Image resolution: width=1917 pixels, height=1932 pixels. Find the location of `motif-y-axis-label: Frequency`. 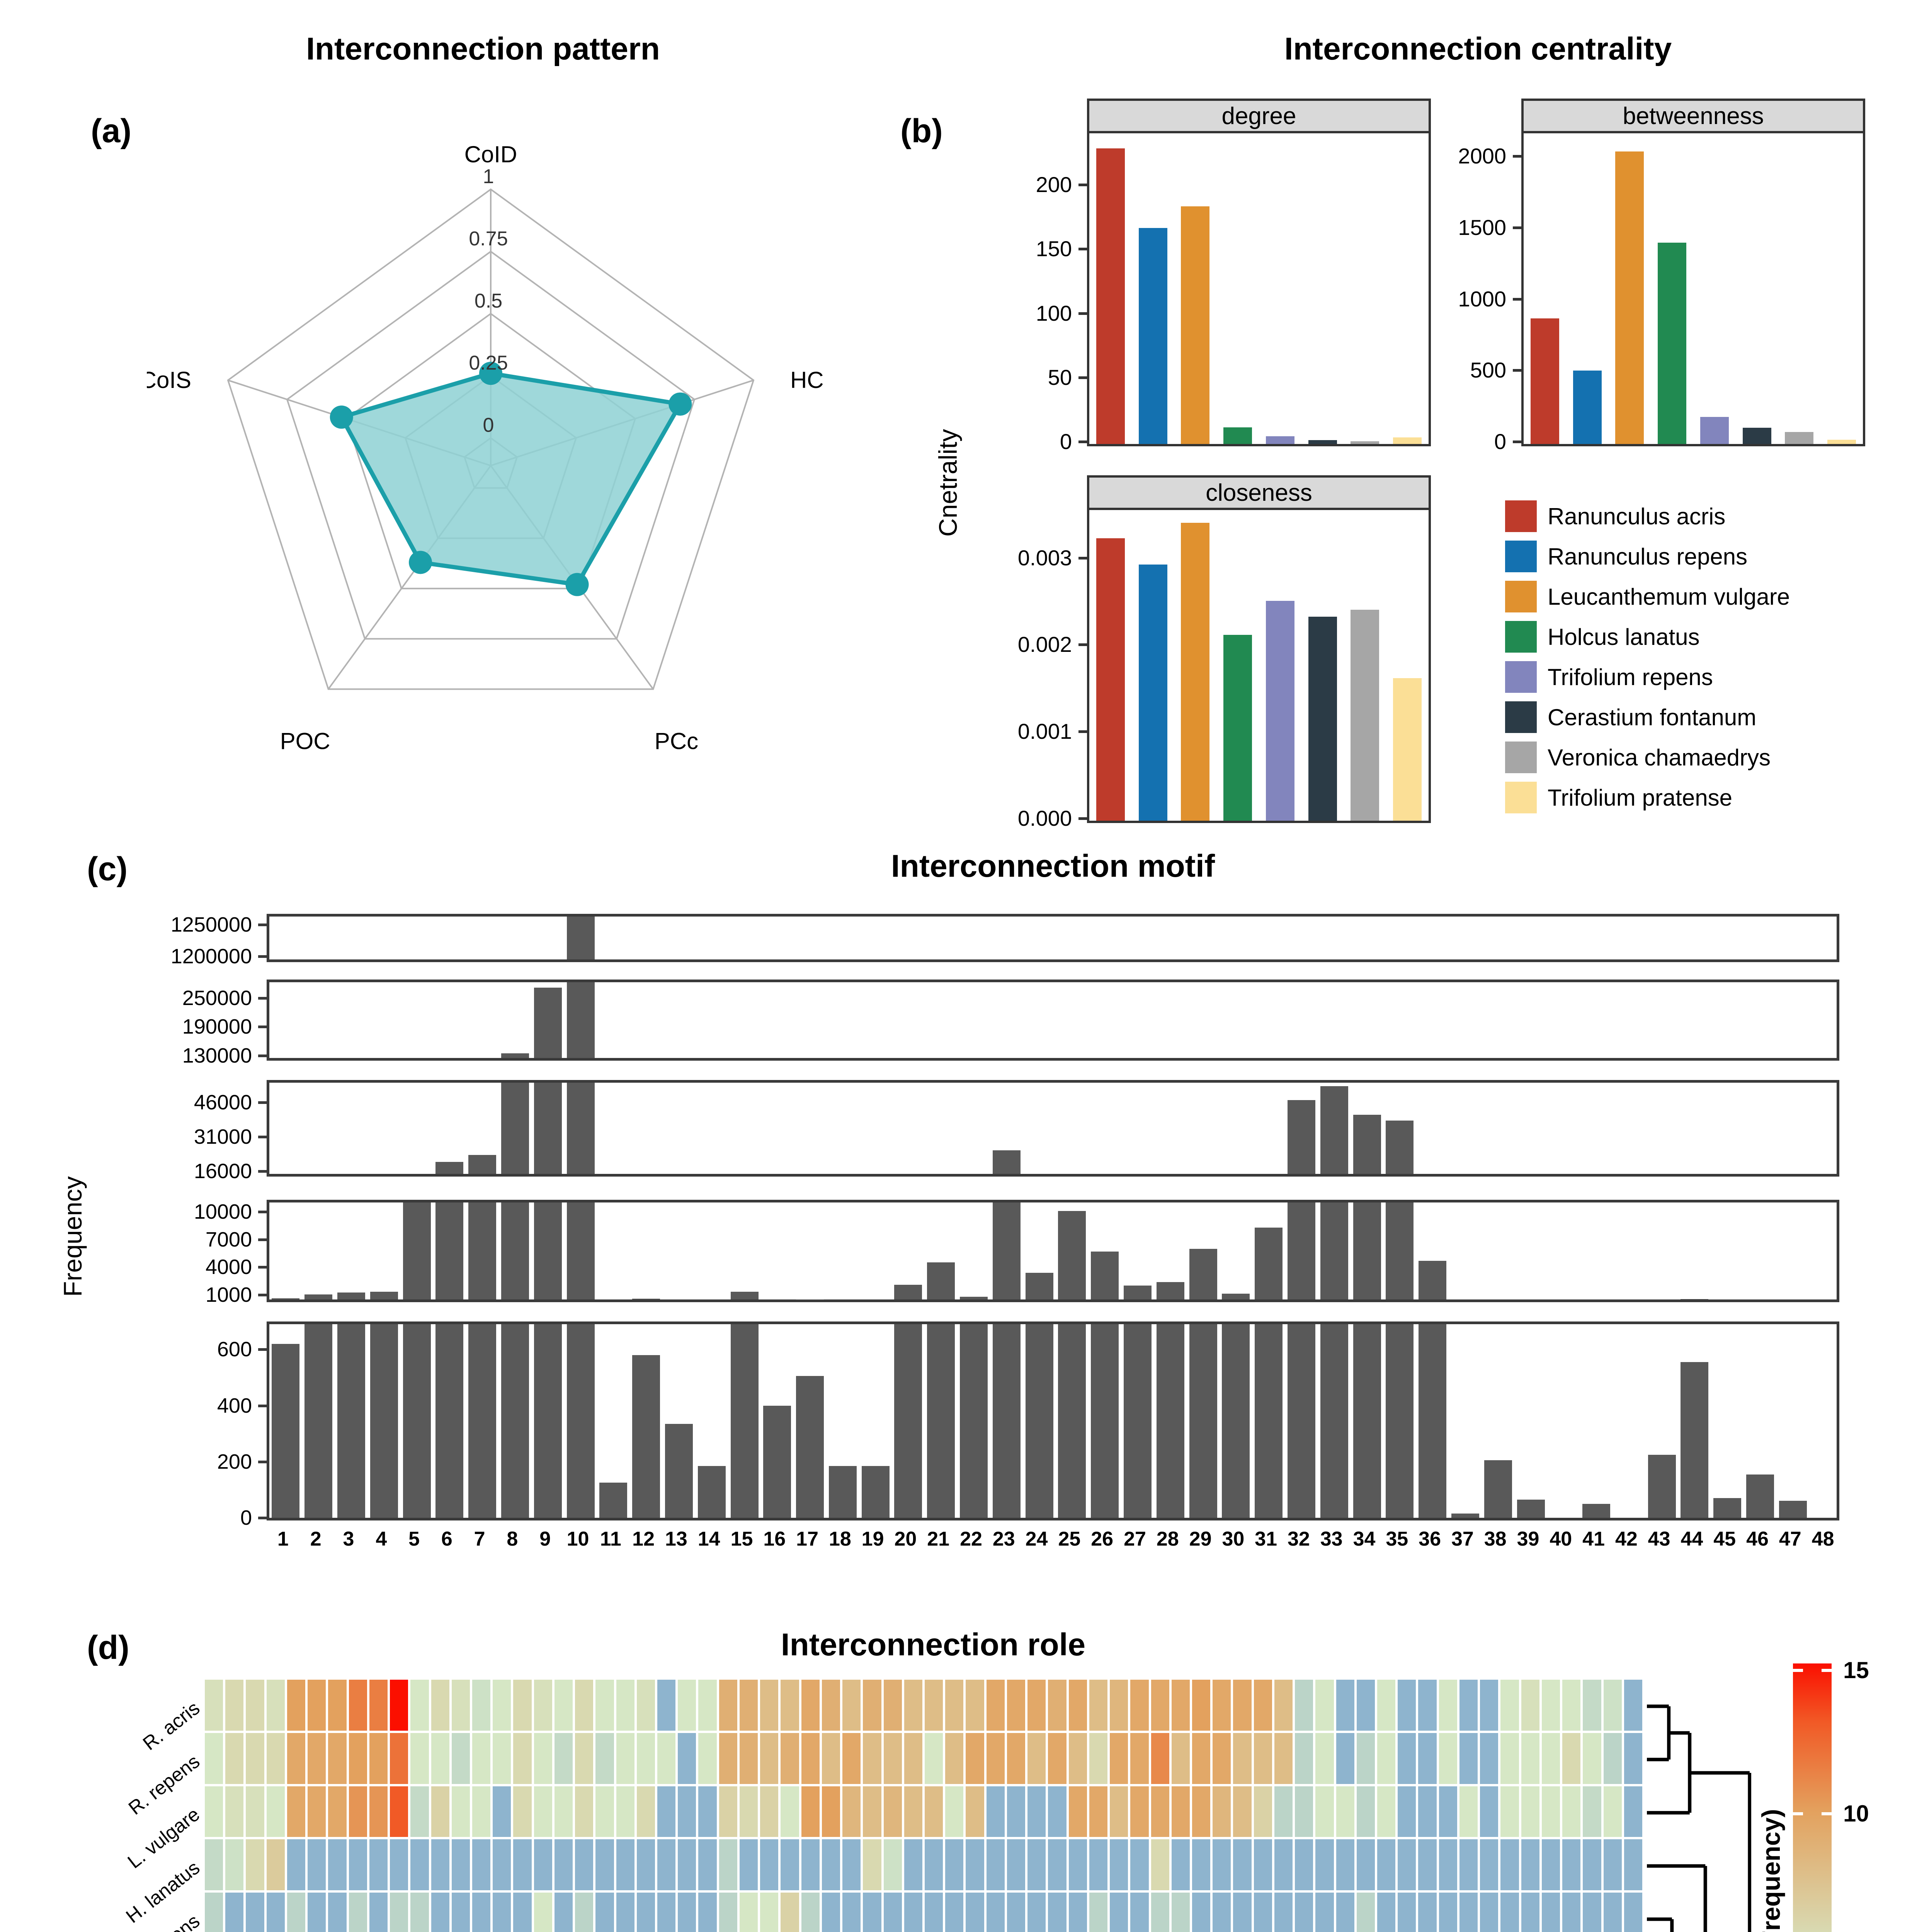

motif-y-axis-label: Frequency is located at coordinates (72, 1236).